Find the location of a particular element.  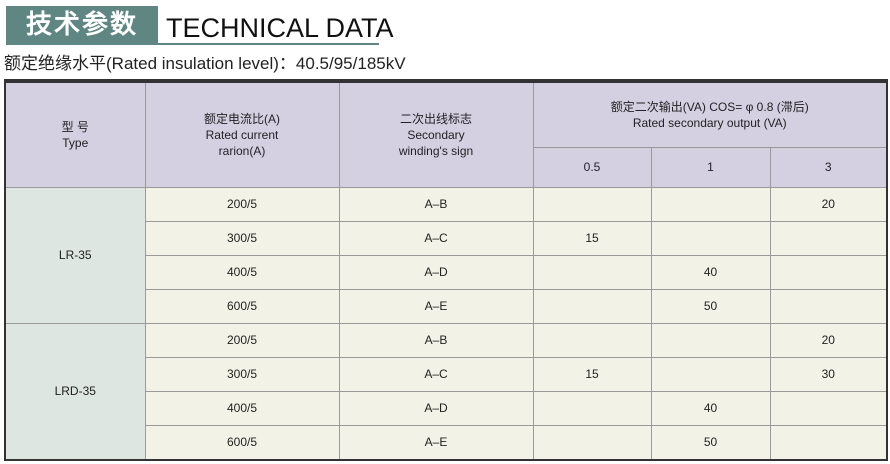

title-underline is located at coordinates (268, 44).